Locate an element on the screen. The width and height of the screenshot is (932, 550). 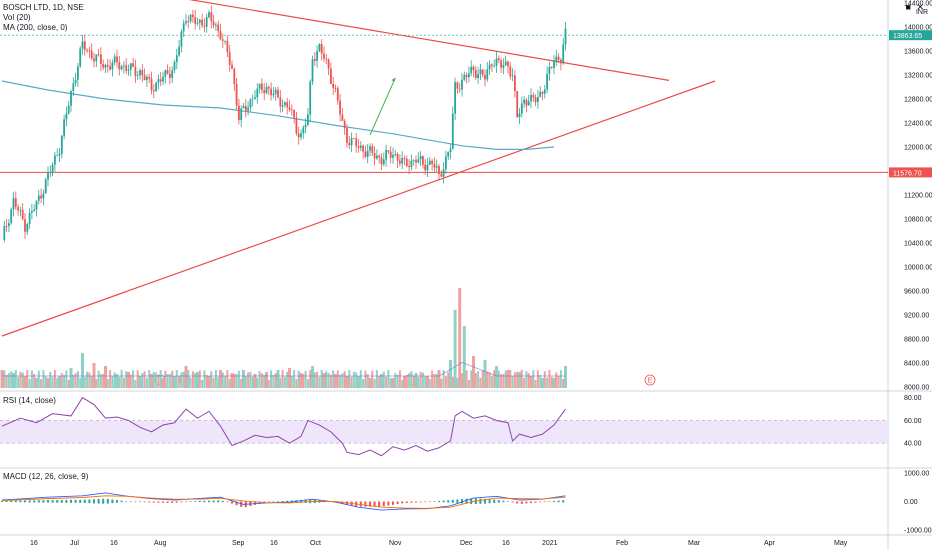
event-marker is located at coordinates (650, 380).